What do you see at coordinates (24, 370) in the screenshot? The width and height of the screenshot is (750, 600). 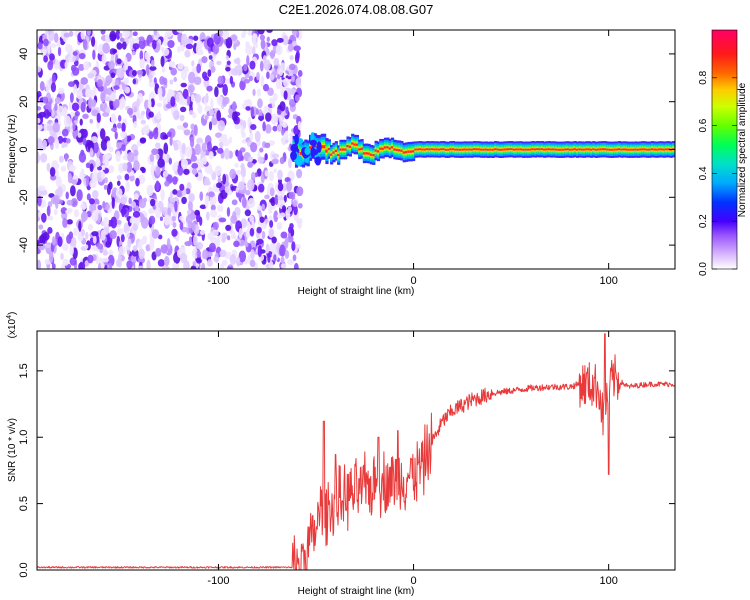 I see `snr-ytick-label-3: 1.5` at bounding box center [24, 370].